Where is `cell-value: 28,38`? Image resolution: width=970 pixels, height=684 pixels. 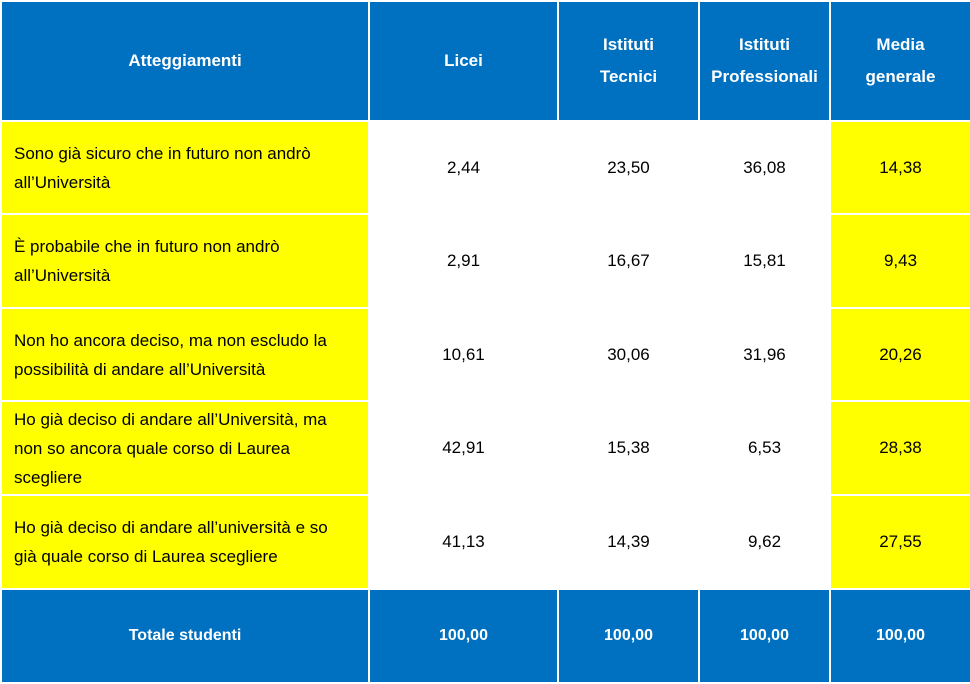
cell-value: 28,38 is located at coordinates (899, 448).